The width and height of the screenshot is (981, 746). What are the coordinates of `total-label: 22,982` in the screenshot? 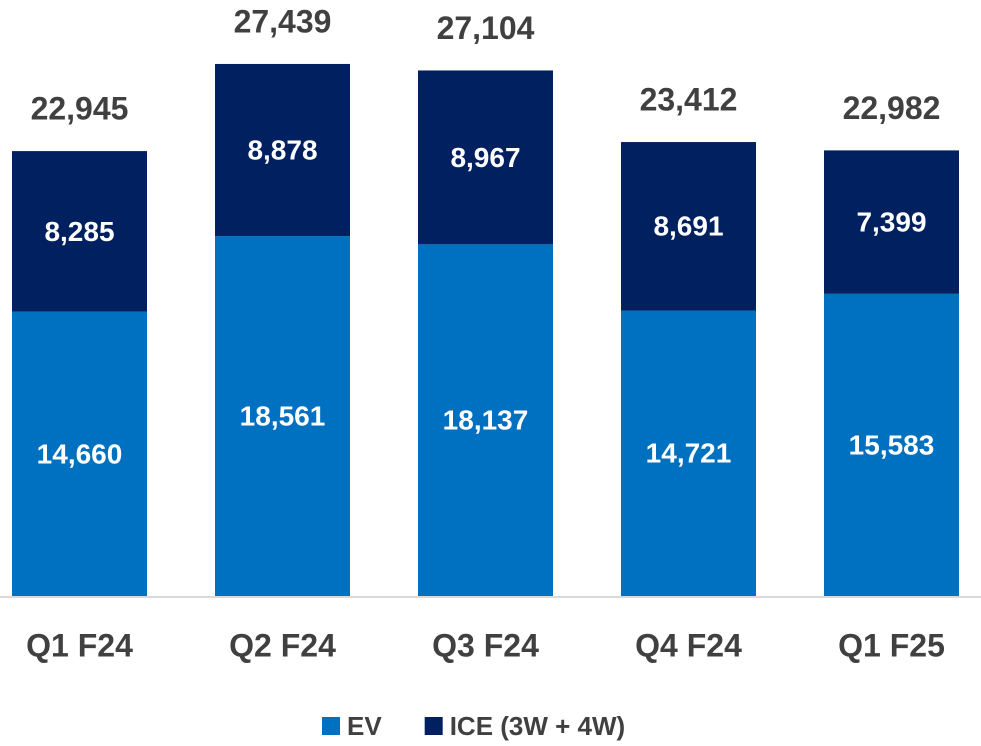 It's located at (892, 108).